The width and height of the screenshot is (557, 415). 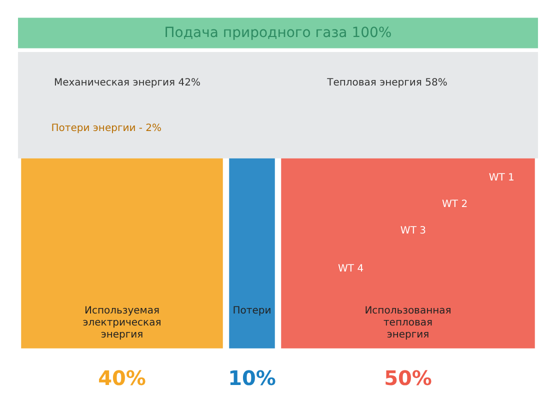 What do you see at coordinates (127, 82) in the screenshot?
I see `text: Механическая энергия 42%` at bounding box center [127, 82].